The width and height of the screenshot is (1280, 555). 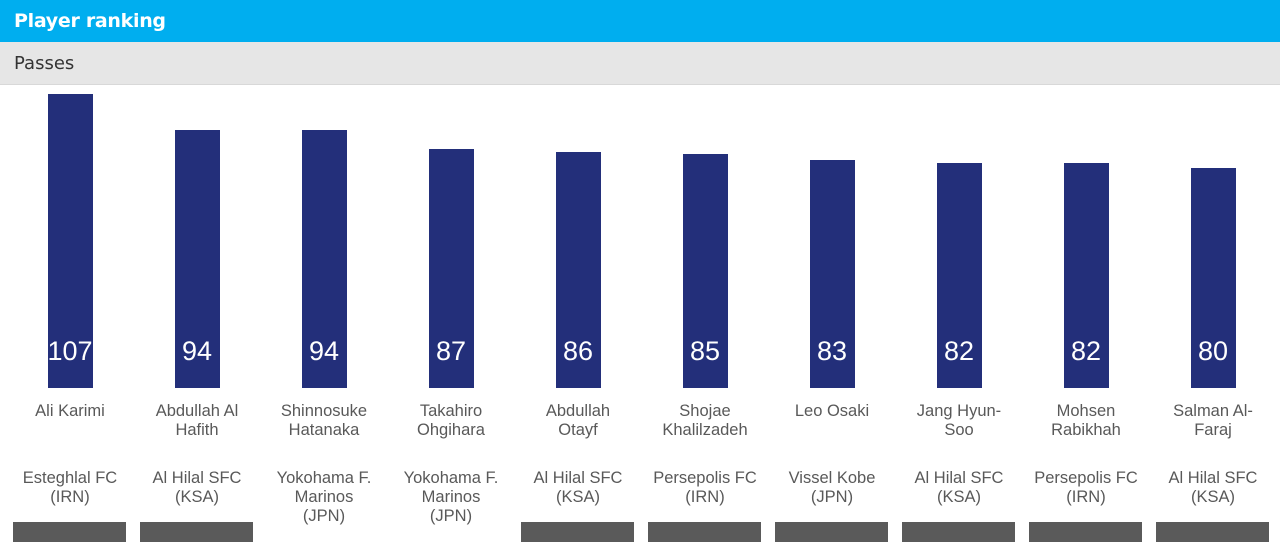 I want to click on player-name-label: Ali Karimi, so click(x=70, y=411).